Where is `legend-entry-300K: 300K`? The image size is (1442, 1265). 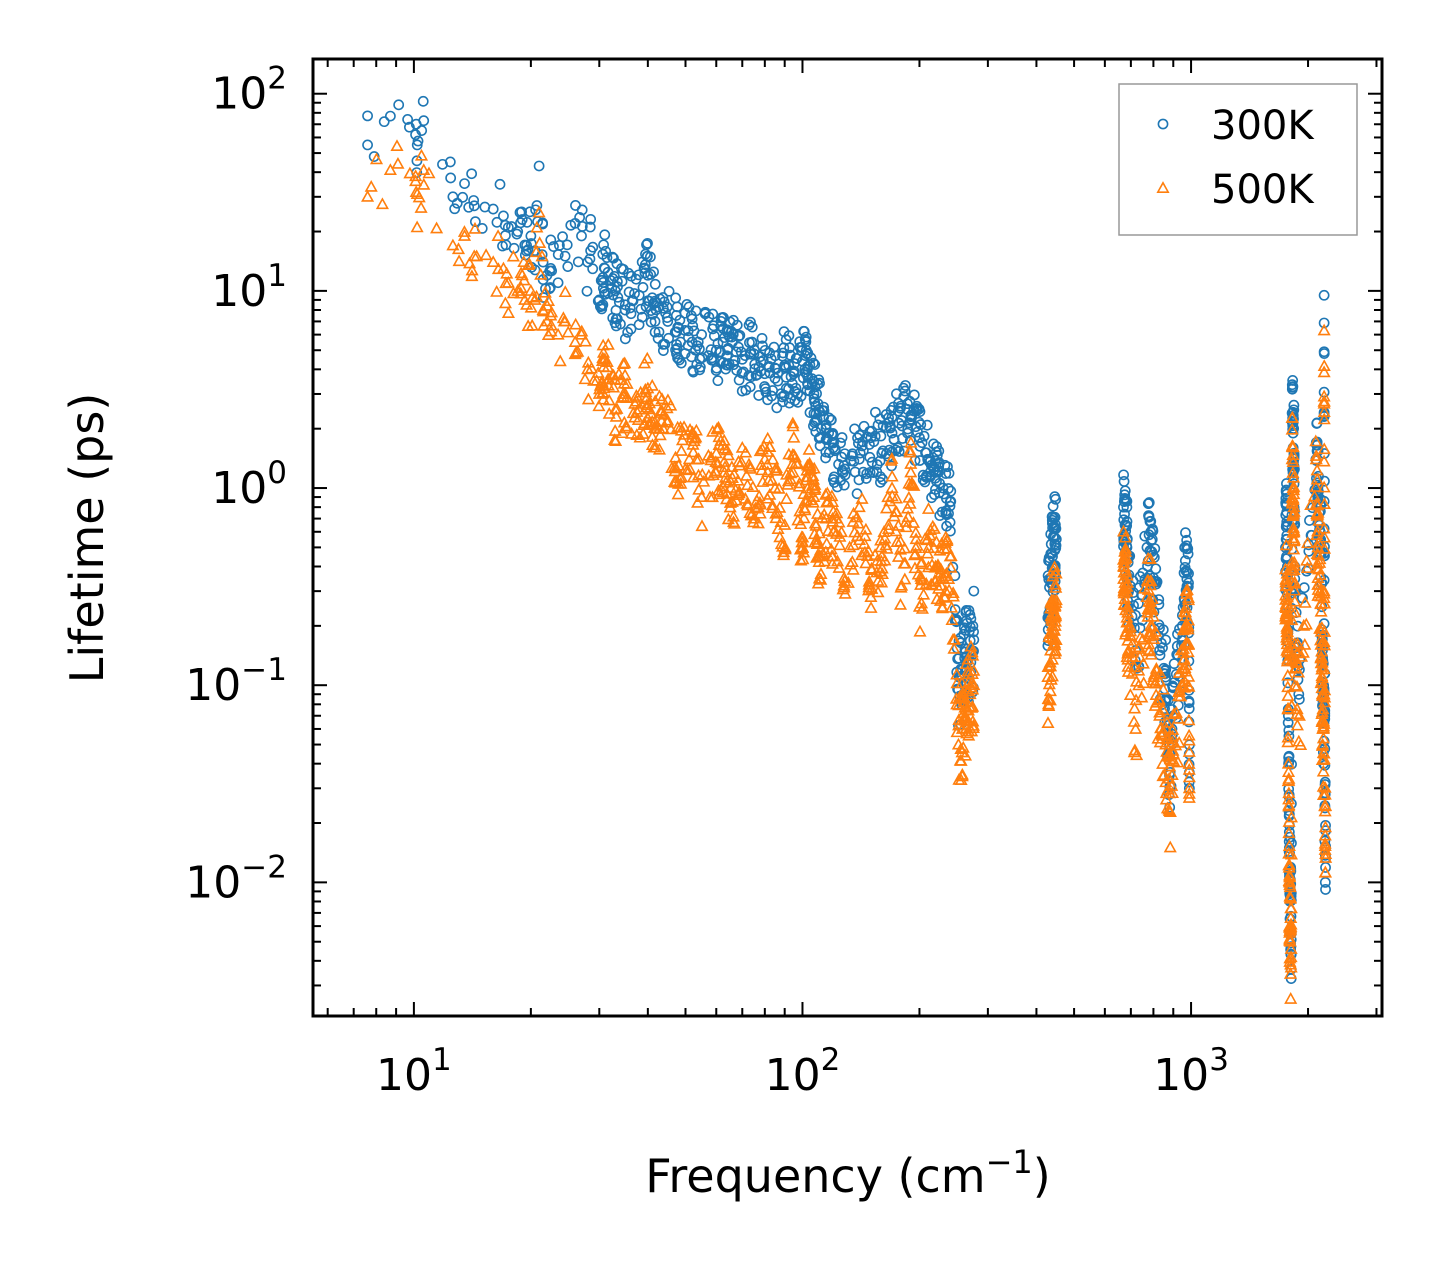 legend-entry-300K: 300K is located at coordinates (1236, 126).